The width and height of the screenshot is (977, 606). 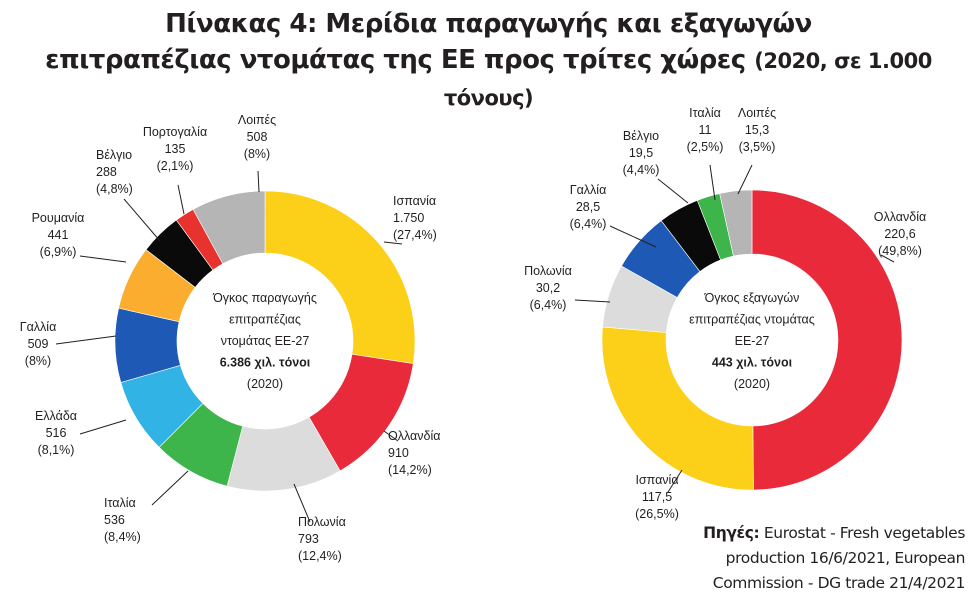 I want to click on slice-label: Ισπανία 117,5 (26,5%), so click(x=657, y=497).